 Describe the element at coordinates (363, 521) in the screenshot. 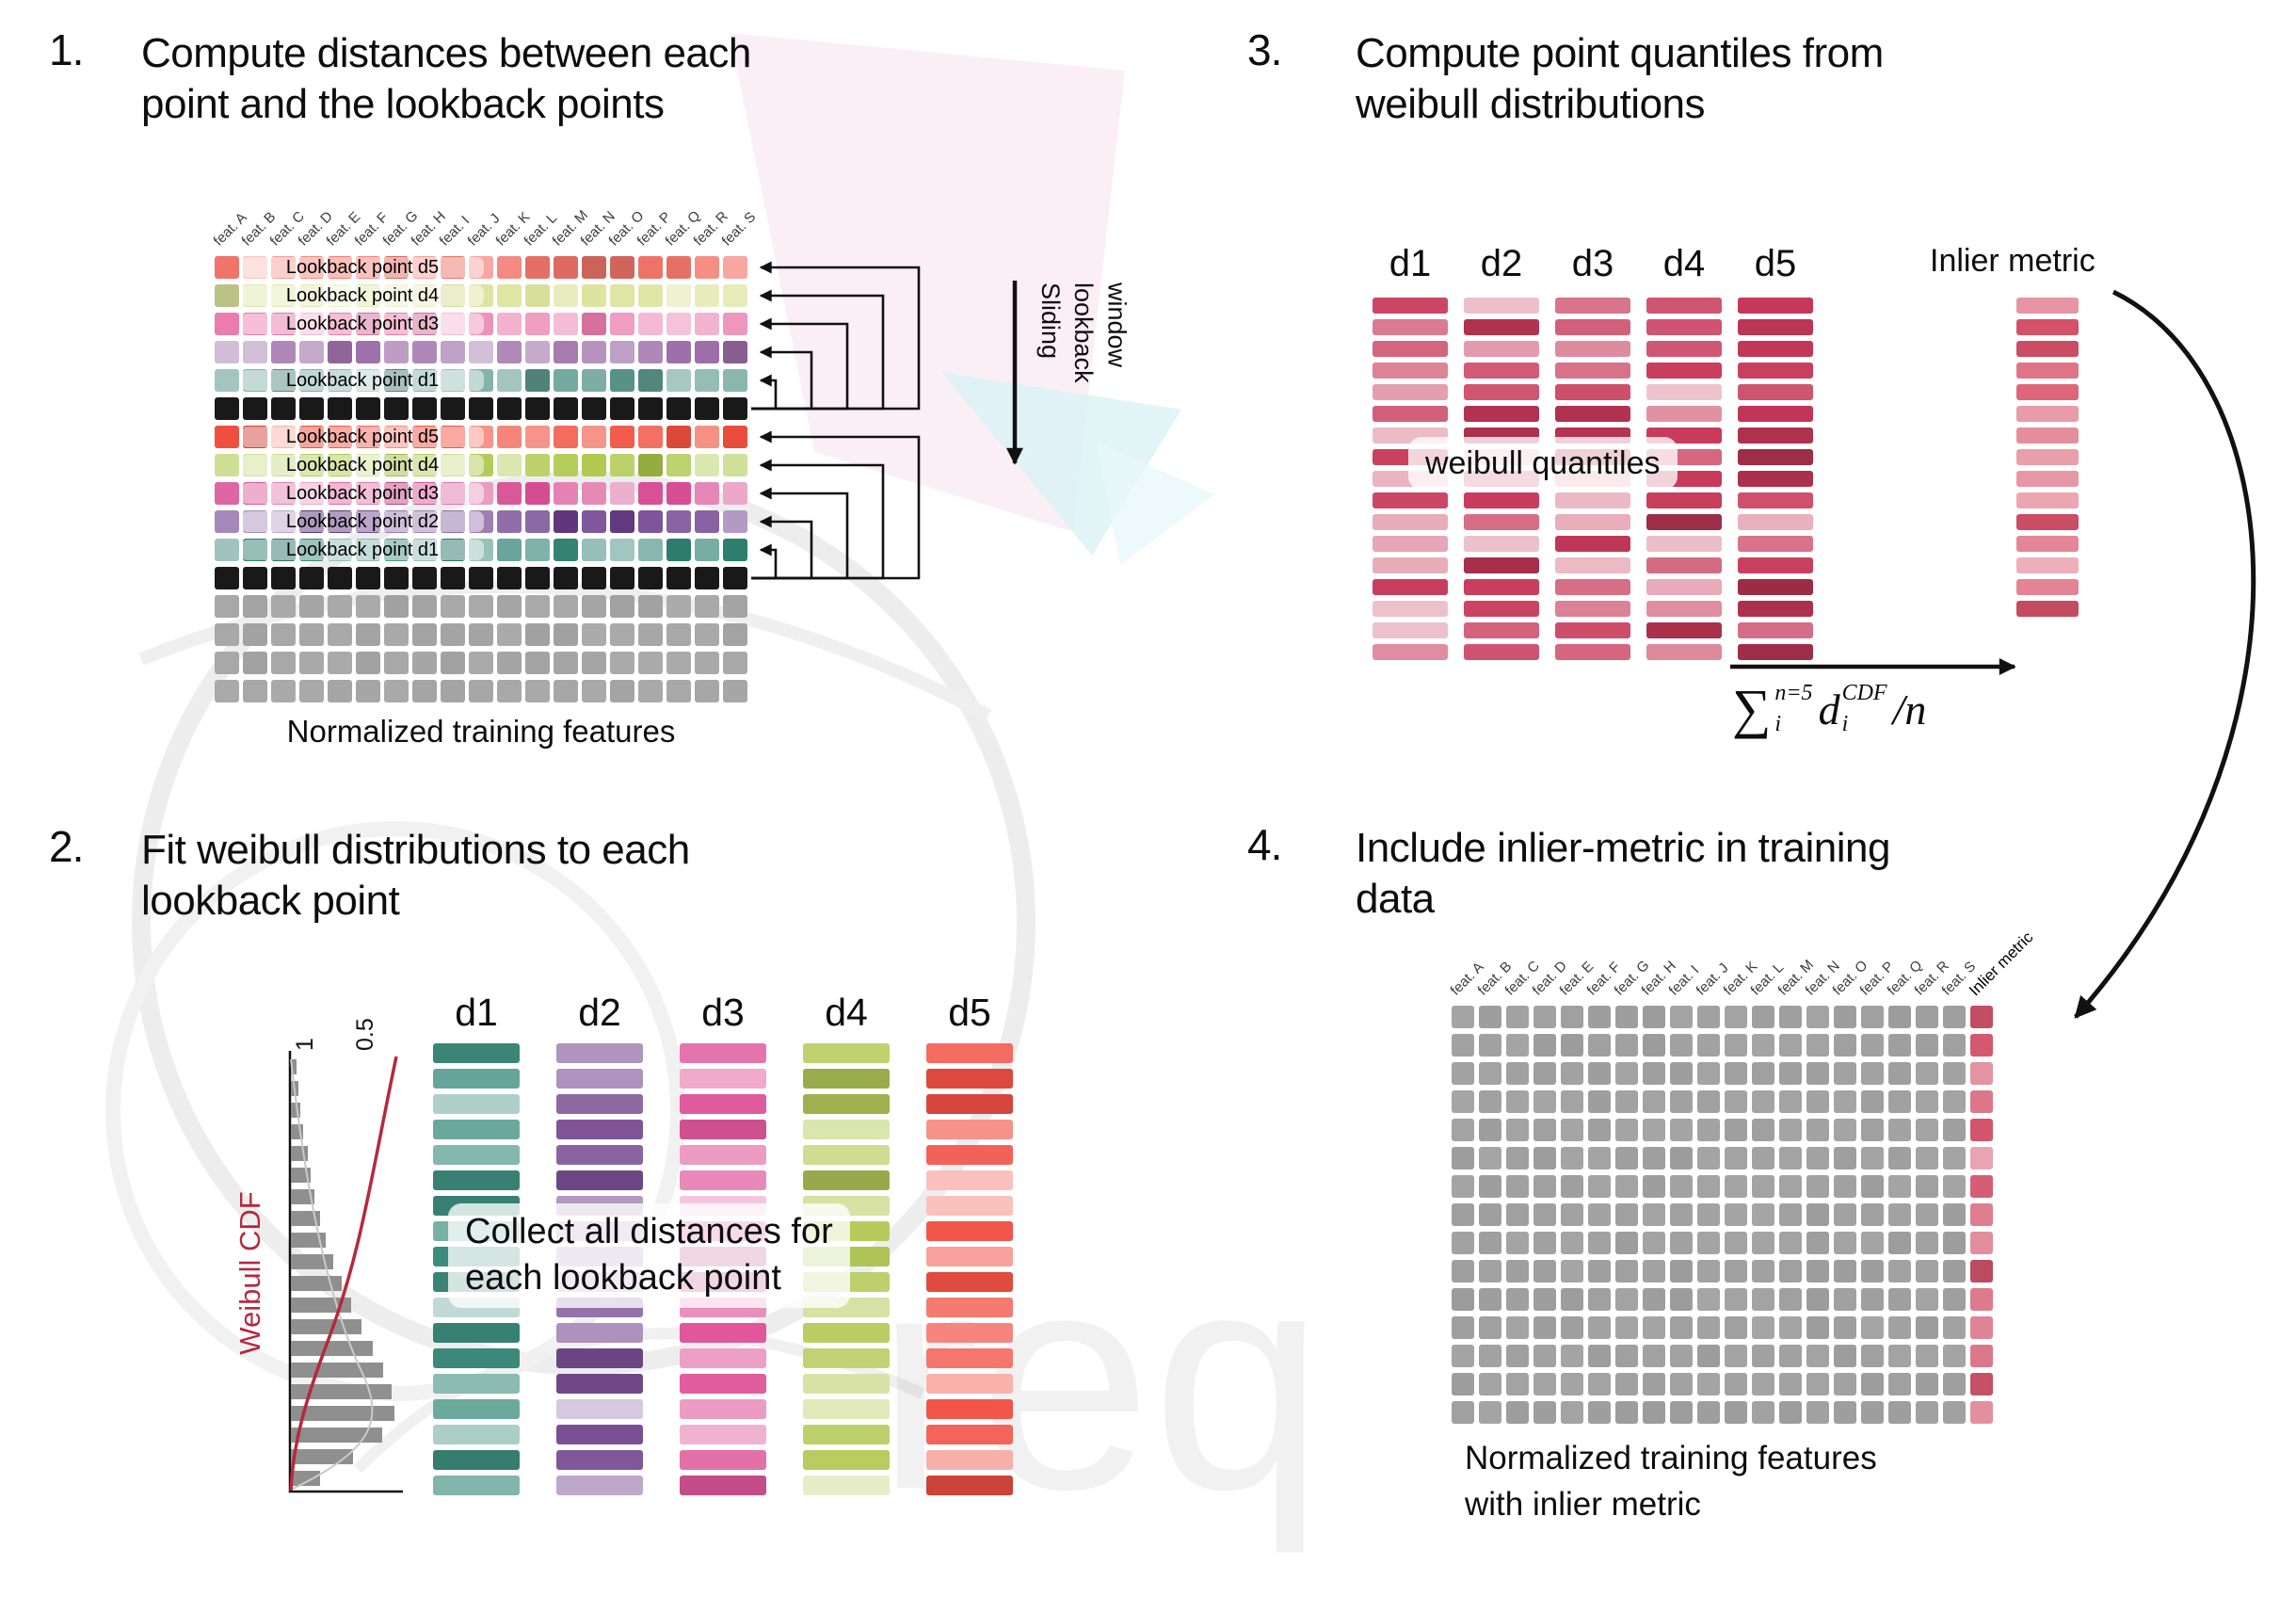

I see `lookback-row-label: Lookback point d2` at that location.